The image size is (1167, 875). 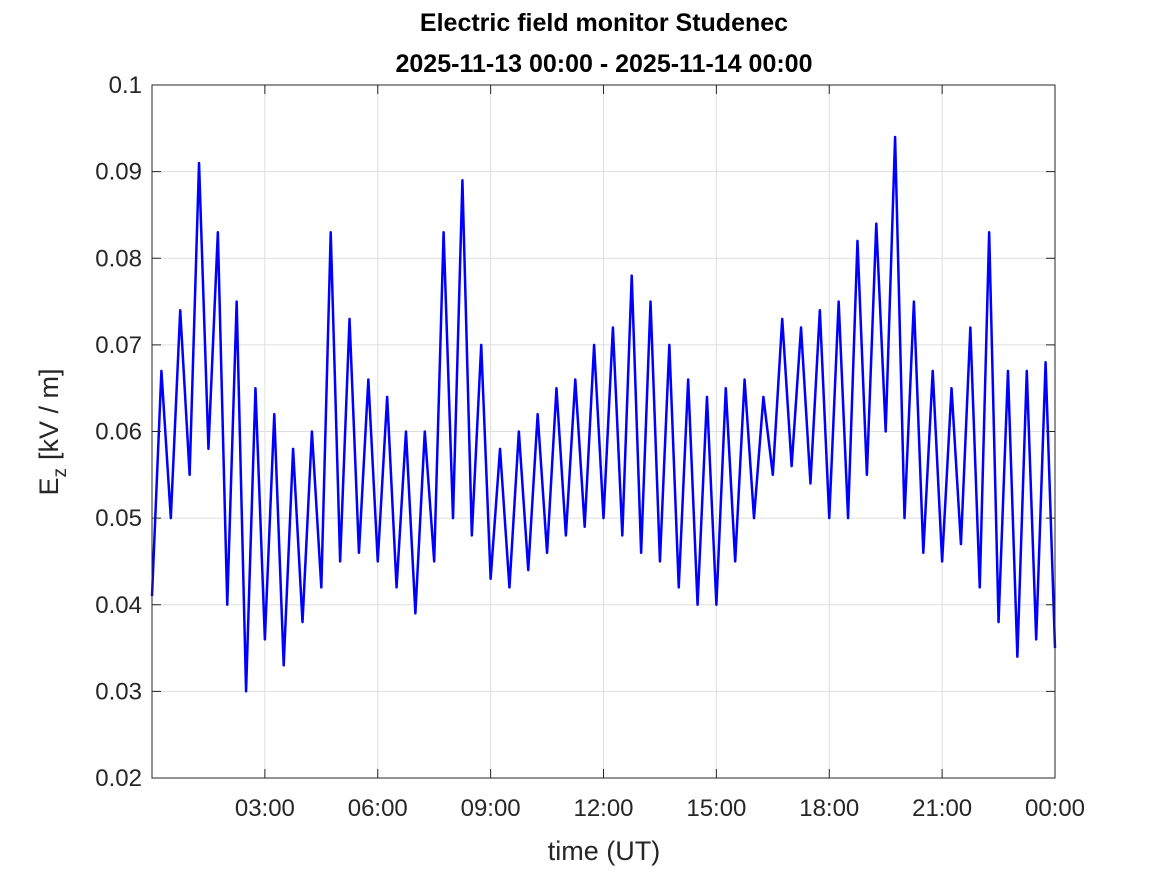 I want to click on y-tick-label: 0.08, so click(x=118, y=258).